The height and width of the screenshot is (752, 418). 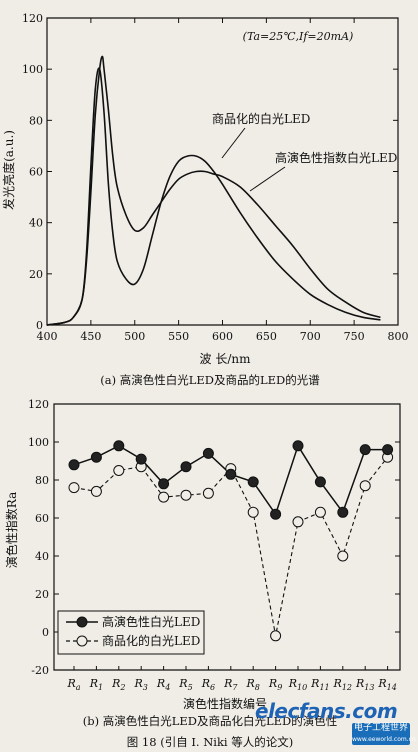 What do you see at coordinates (163, 684) in the screenshot?
I see `x-tick-label: R4` at bounding box center [163, 684].